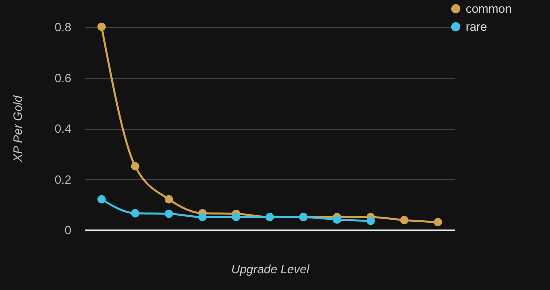 The width and height of the screenshot is (550, 290). Describe the element at coordinates (17, 130) in the screenshot. I see `y-axis-title: XP Per Gold` at that location.